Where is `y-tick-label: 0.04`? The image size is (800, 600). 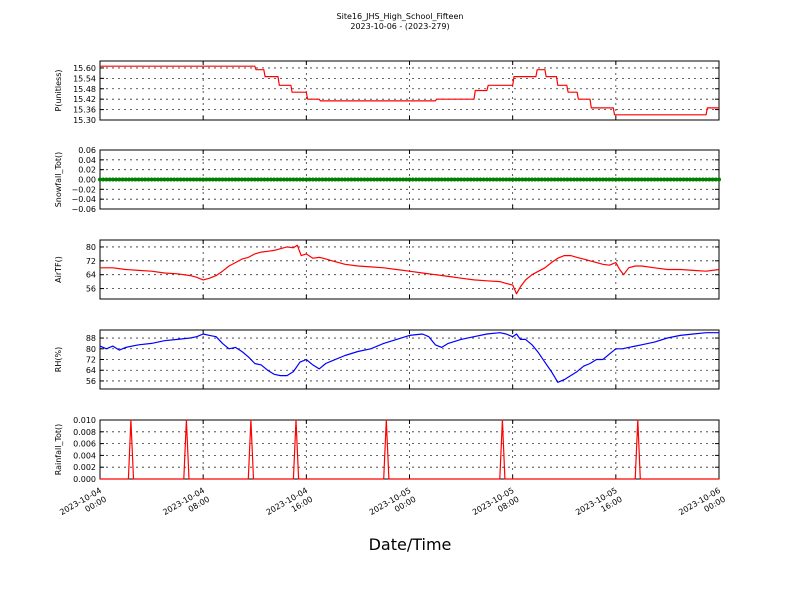 y-tick-label: 0.04 is located at coordinates (87, 160).